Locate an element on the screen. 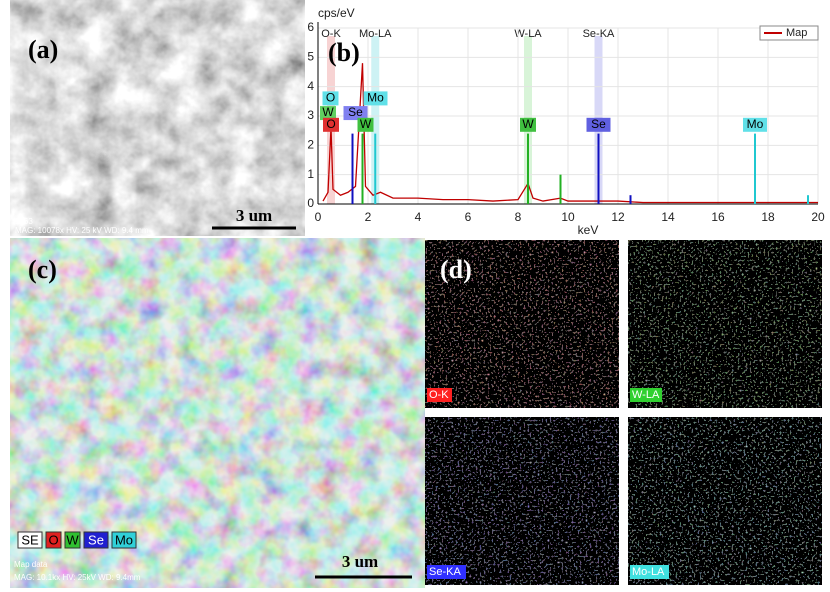 The height and width of the screenshot is (592, 830). footer: MAG: 10078x HV: 25 kV WD: 9.4 mm is located at coordinates (82, 230).